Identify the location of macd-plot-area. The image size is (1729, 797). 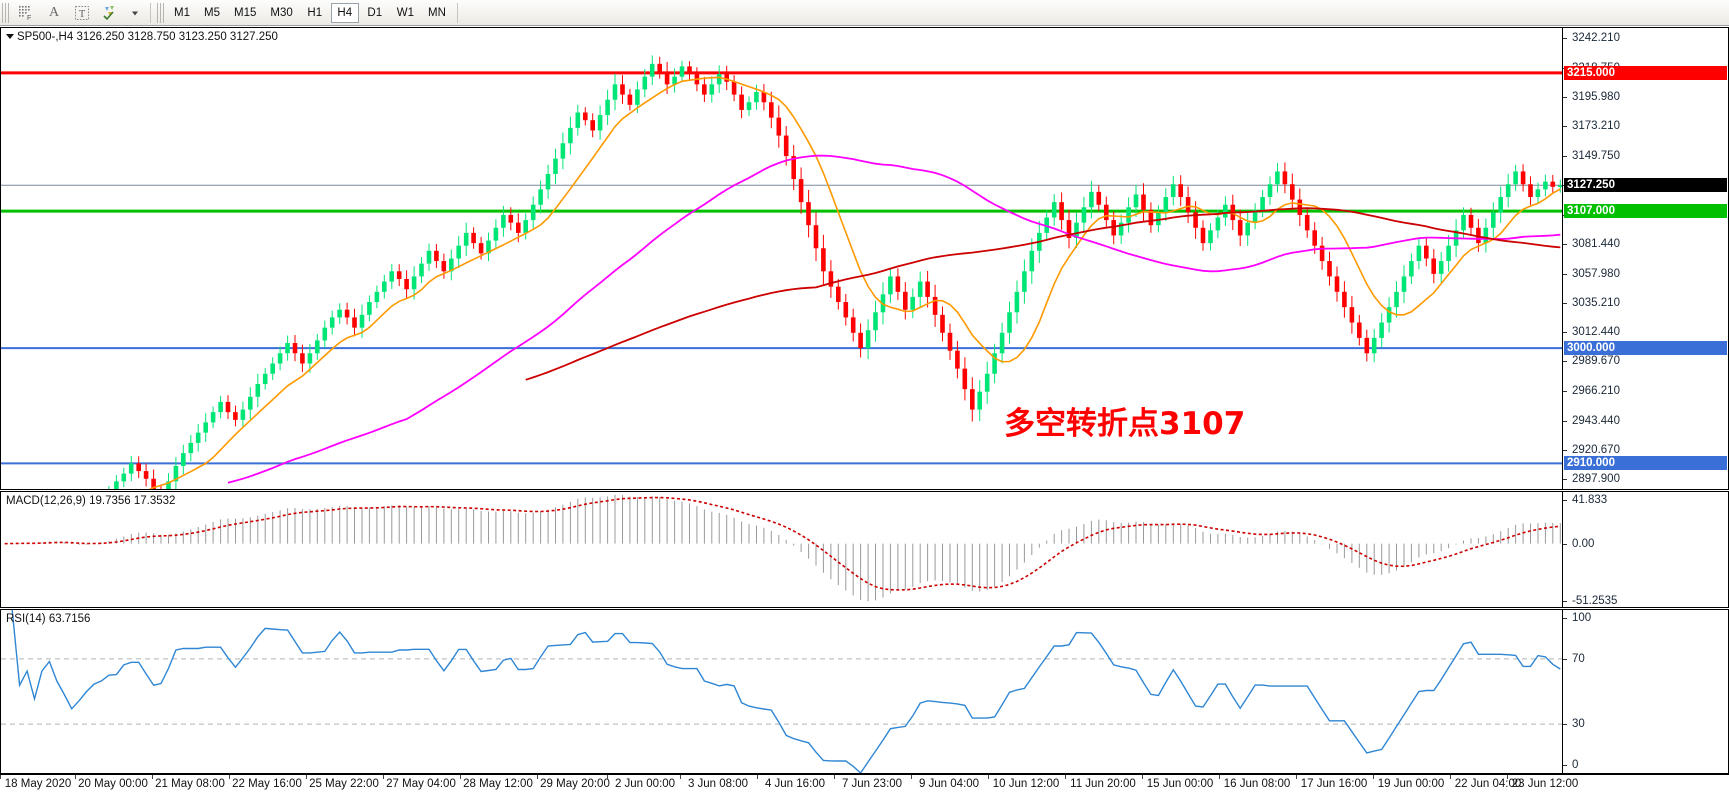
(781, 549).